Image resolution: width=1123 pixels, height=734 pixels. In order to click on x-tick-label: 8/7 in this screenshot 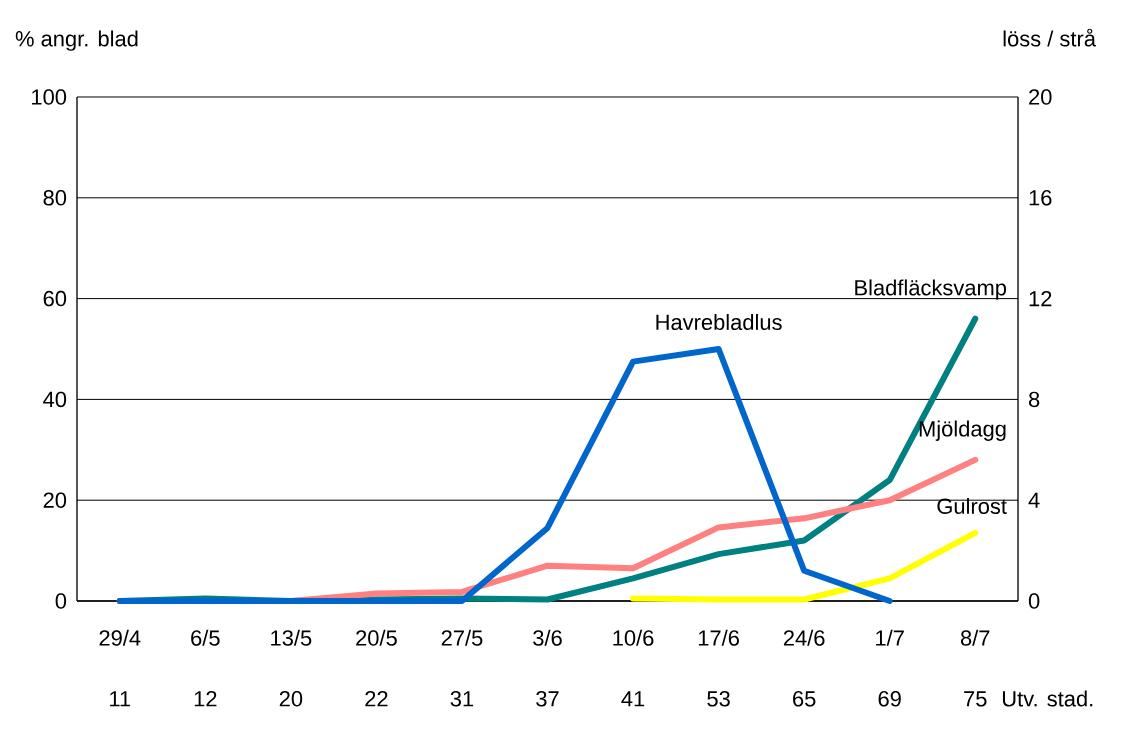, I will do `click(975, 637)`.